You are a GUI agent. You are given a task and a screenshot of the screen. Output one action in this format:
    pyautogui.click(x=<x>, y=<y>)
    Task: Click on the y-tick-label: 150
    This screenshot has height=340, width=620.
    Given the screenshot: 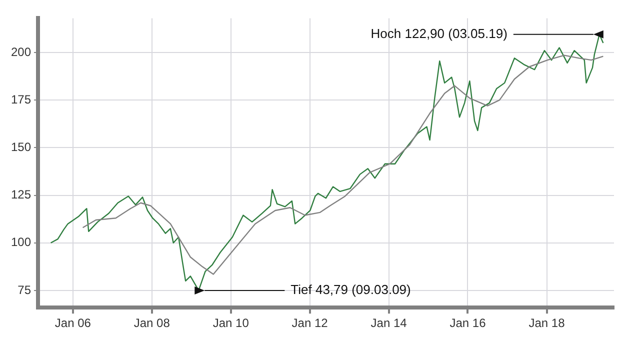 What is the action you would take?
    pyautogui.click(x=21, y=147)
    